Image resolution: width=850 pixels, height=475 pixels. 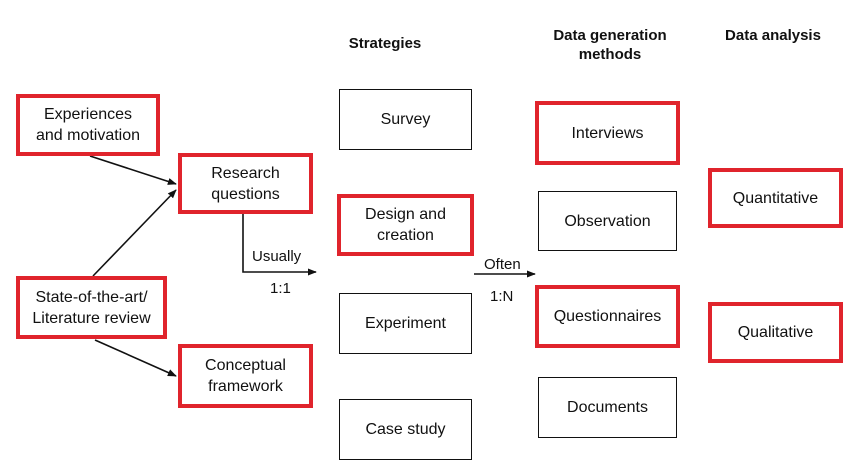 I want to click on box-conceptual-framework: Conceptual framework, so click(x=245, y=376).